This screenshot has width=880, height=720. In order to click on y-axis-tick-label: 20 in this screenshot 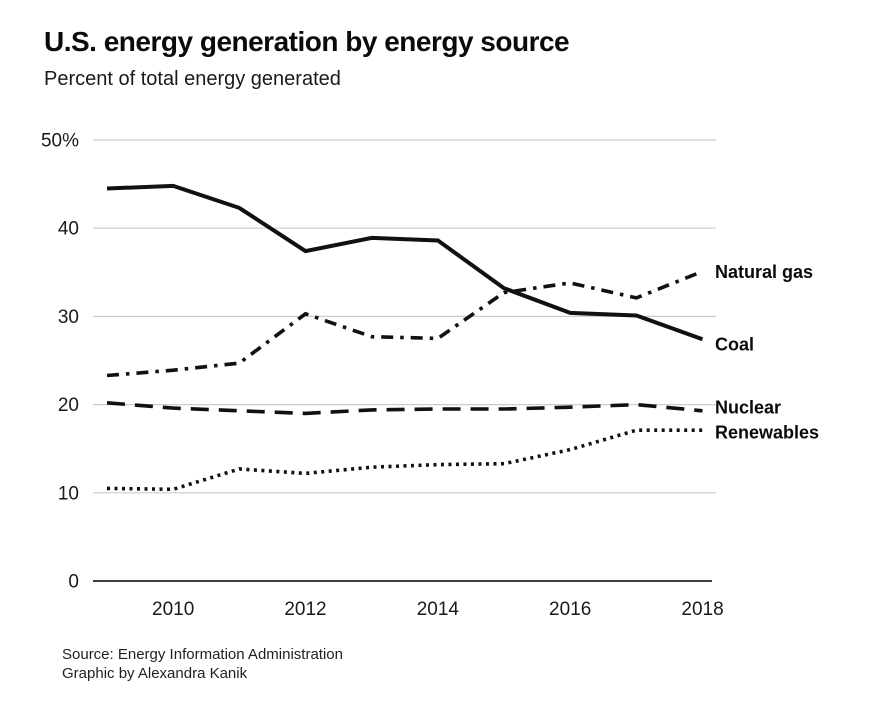, I will do `click(68, 405)`.